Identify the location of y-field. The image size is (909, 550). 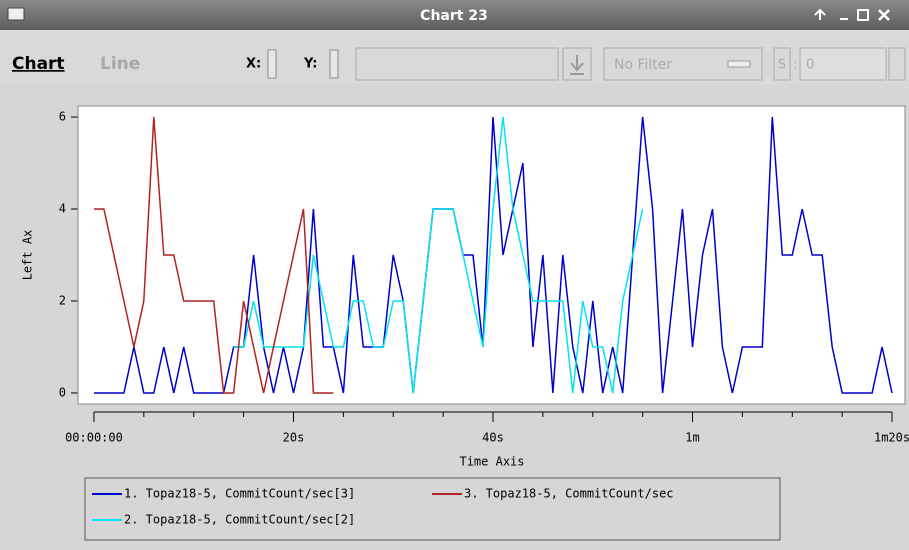
(334, 64).